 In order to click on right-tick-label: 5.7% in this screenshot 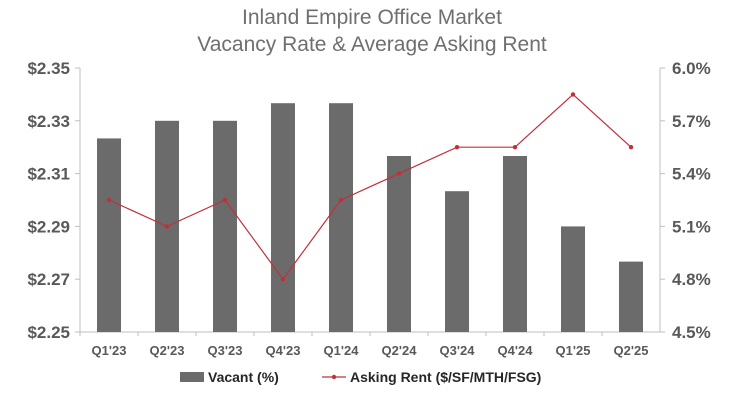, I will do `click(691, 121)`.